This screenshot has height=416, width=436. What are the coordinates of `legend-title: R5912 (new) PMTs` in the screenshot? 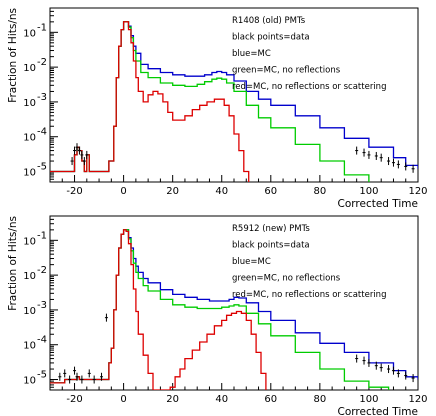 It's located at (271, 229).